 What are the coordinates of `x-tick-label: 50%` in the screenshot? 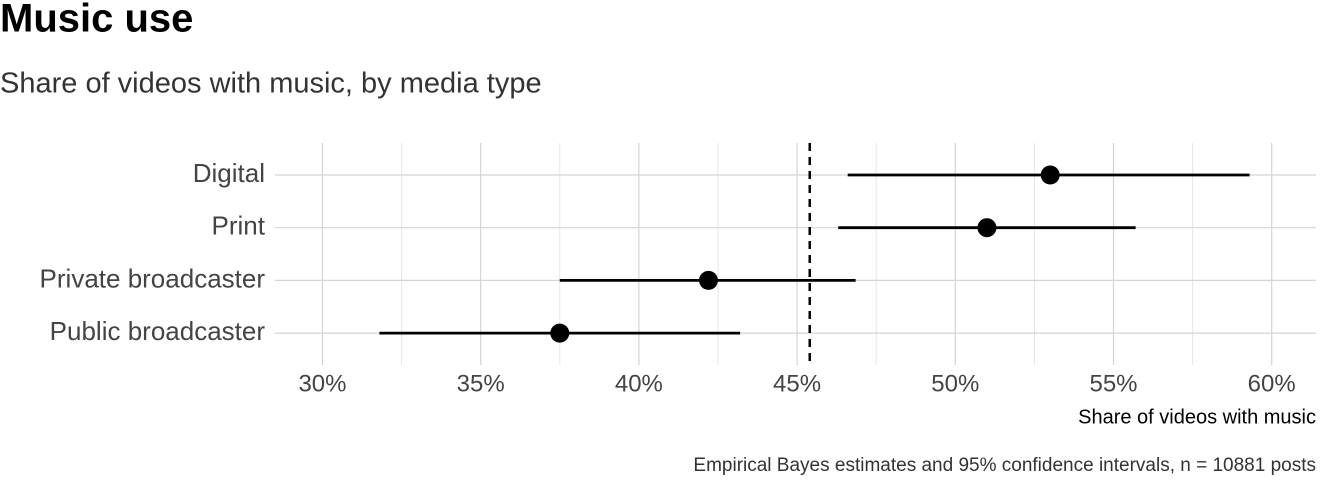 It's located at (955, 383).